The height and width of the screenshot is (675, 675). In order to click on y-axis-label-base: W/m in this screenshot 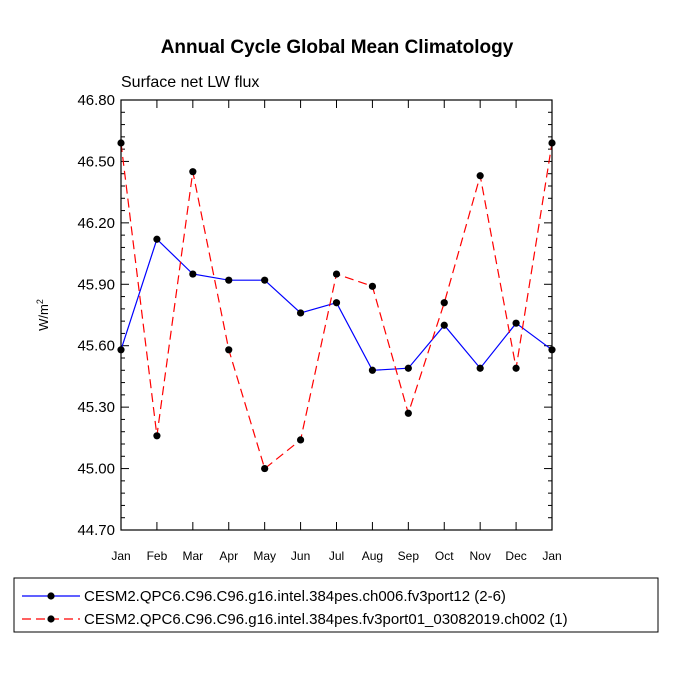, I will do `click(43, 317)`.